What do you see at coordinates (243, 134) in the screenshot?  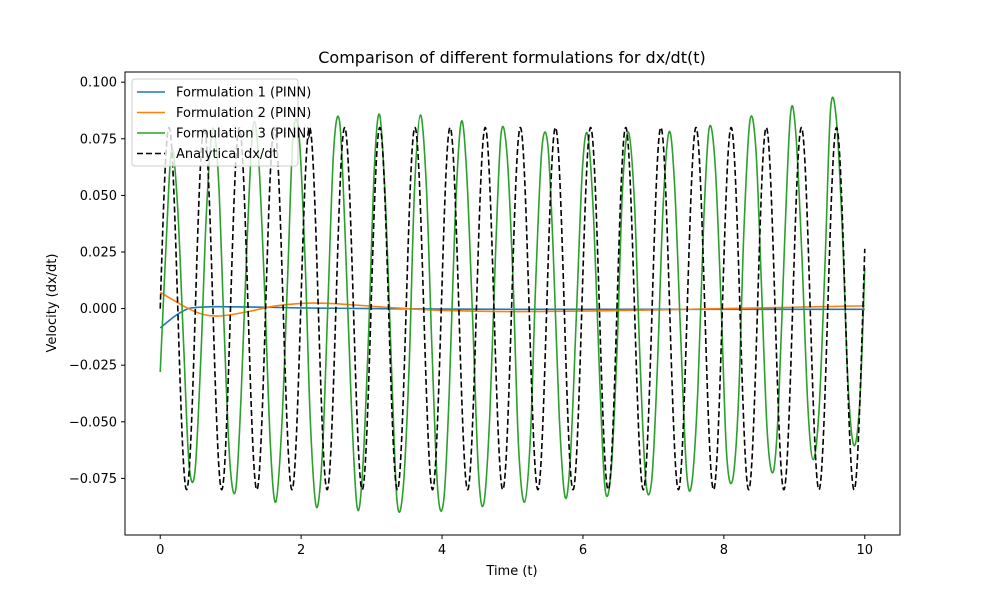 I see `legend-label: Formulation 3 (PINN)` at bounding box center [243, 134].